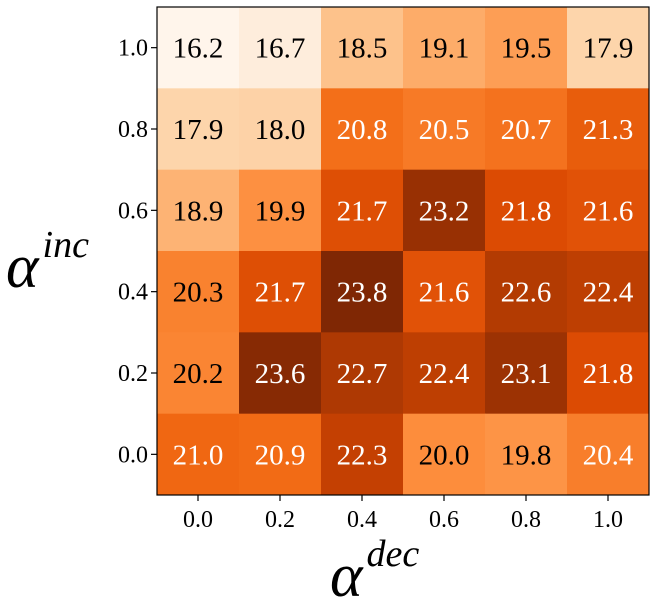 The height and width of the screenshot is (604, 657). I want to click on cell-value-label: 16.2, so click(198, 49).